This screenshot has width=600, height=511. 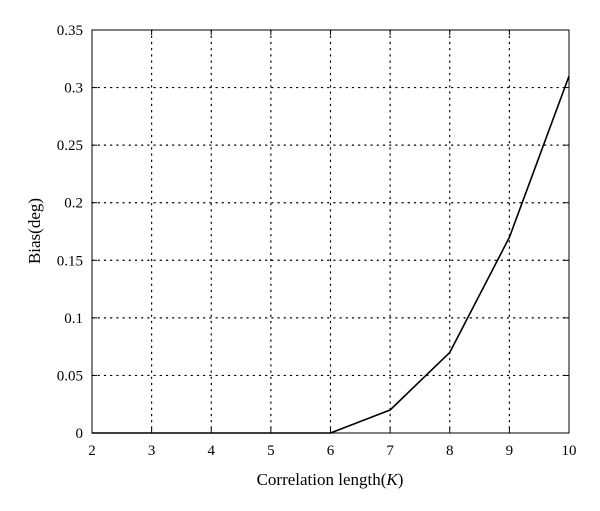 I want to click on x-tick-labels: 2 3 4 5 6 7 8 9 10, so click(x=332, y=451).